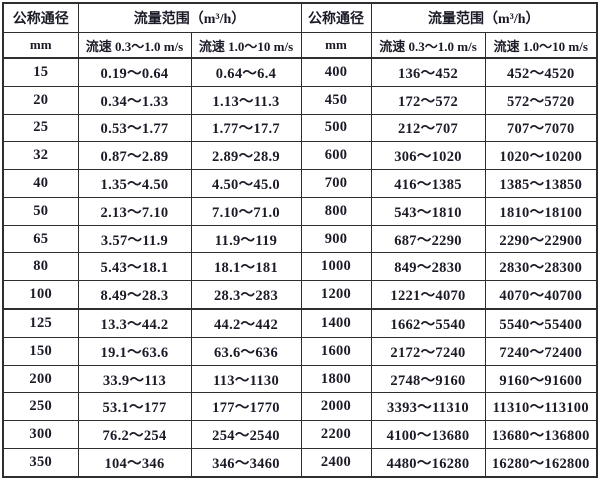  I want to click on low-speed-flow-cell: 19.1～63.6, so click(134, 351).